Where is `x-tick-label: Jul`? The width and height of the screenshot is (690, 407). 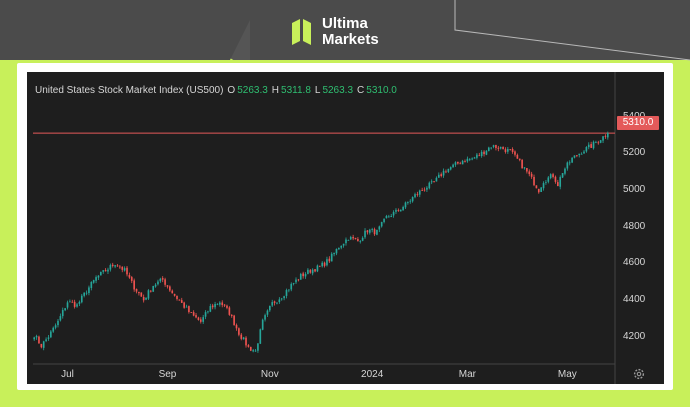 x-tick-label: Jul is located at coordinates (67, 374).